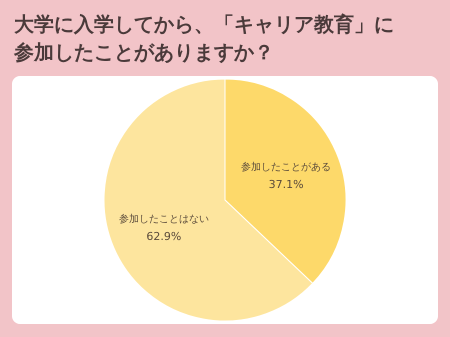 The width and height of the screenshot is (450, 337). I want to click on data-label: 62.9%, so click(164, 237).